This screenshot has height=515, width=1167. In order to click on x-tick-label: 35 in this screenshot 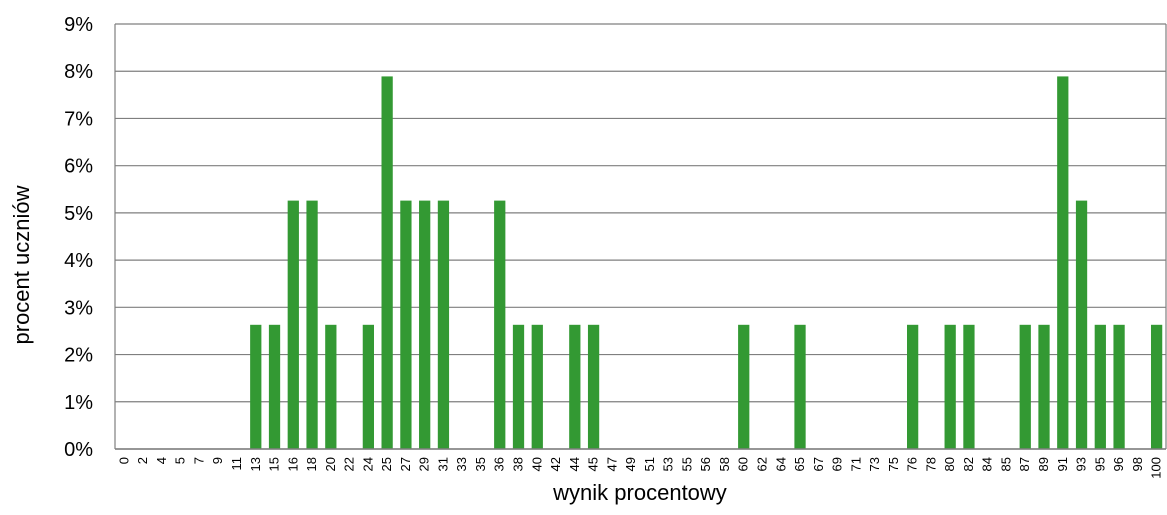, I will do `click(480, 464)`.